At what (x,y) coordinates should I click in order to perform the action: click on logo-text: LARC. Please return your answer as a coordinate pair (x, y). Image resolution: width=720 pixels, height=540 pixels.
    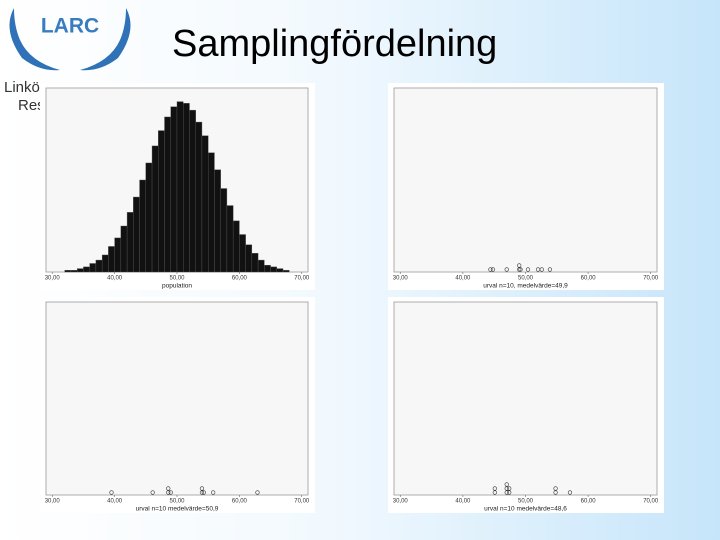
    Looking at the image, I should click on (70, 26).